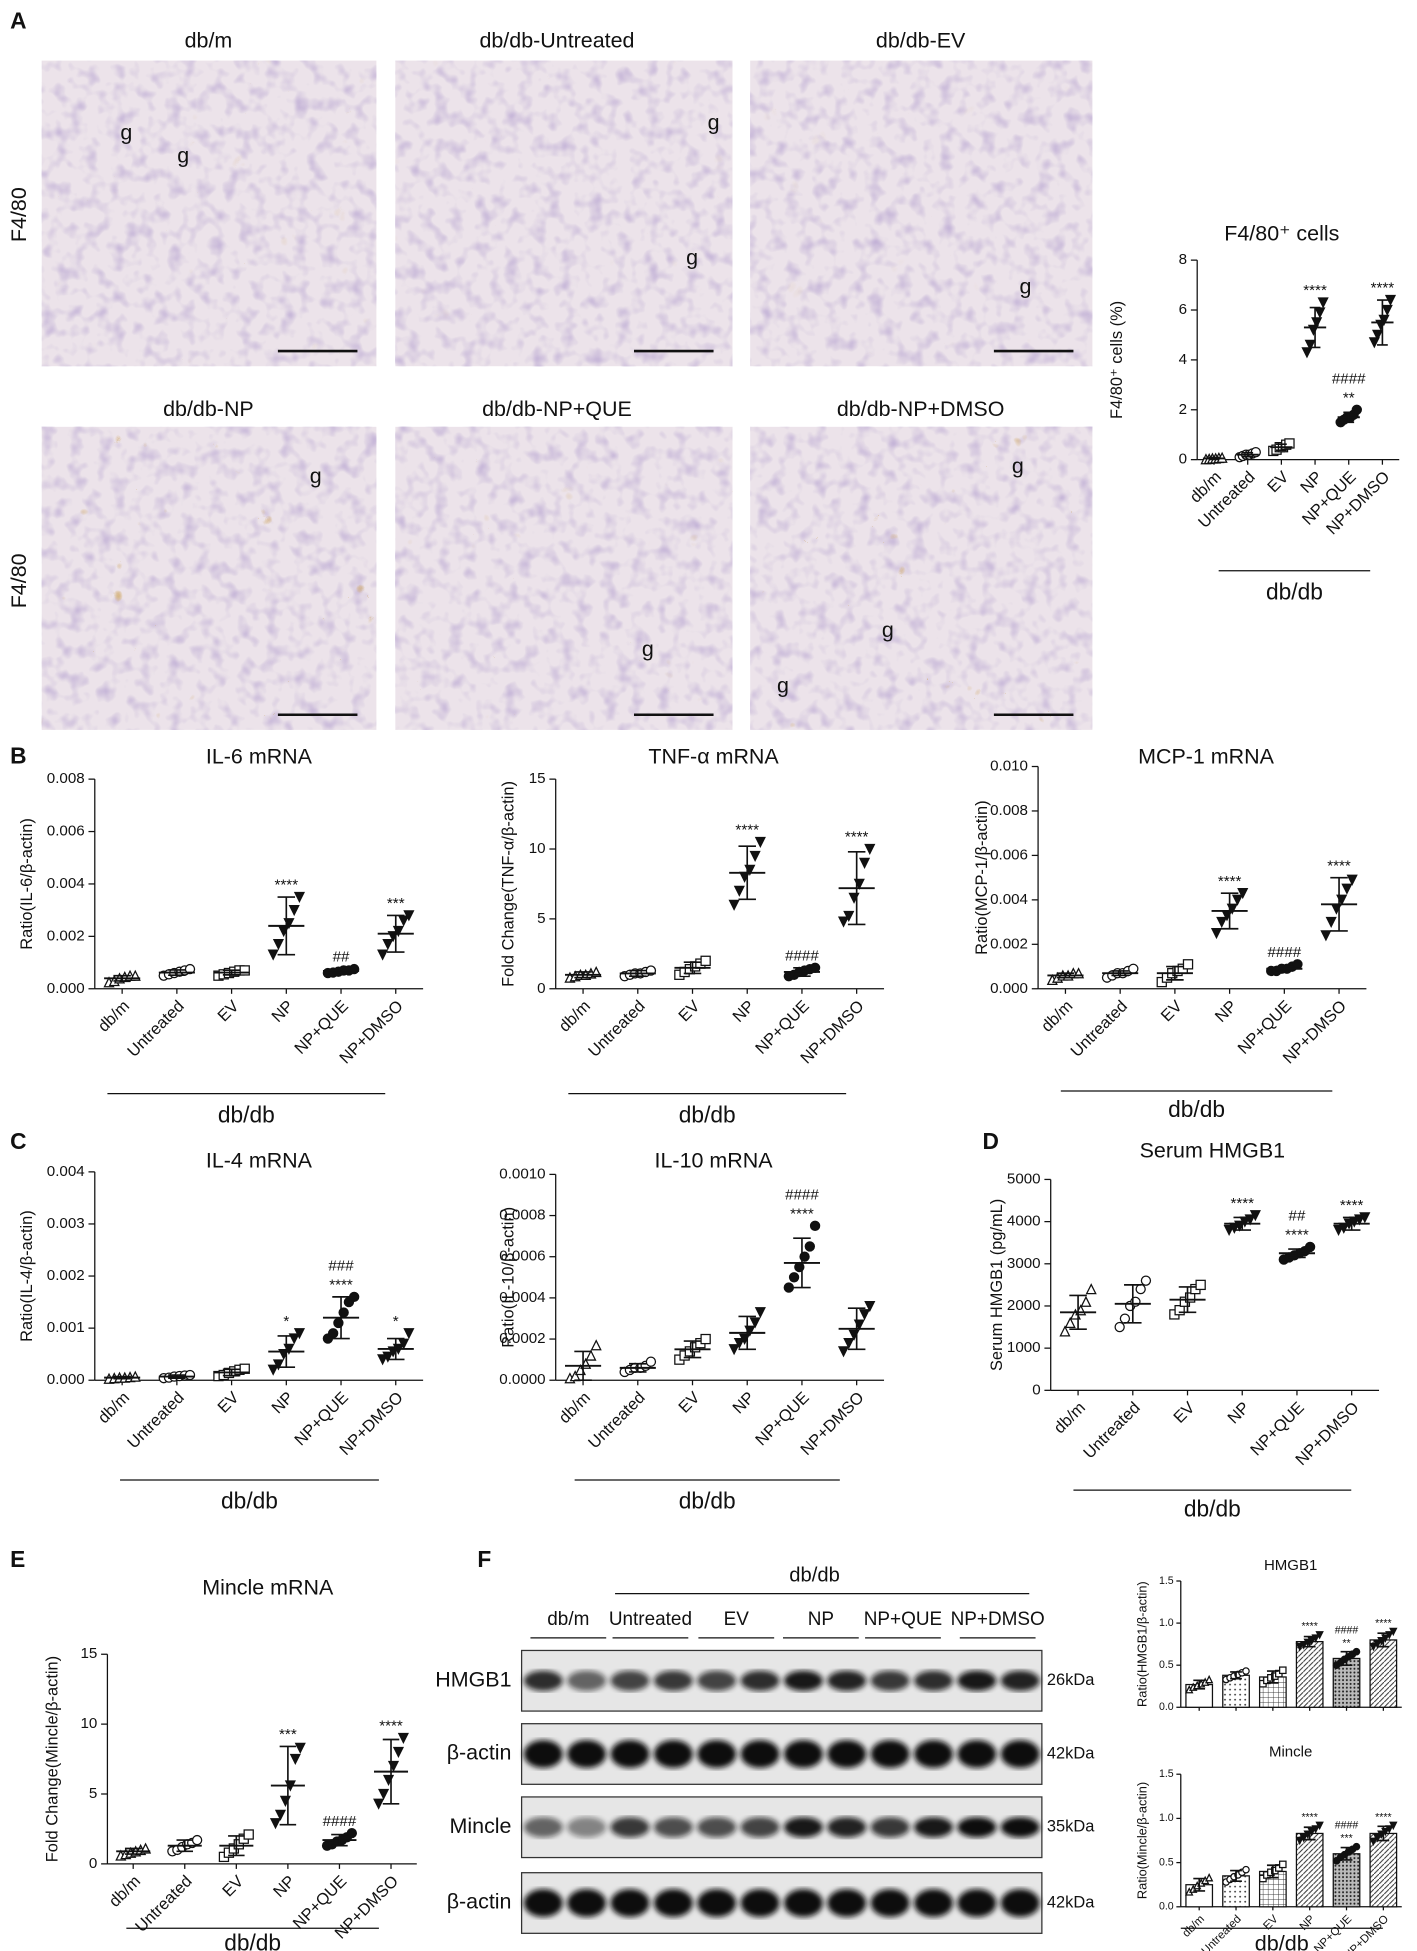 The image size is (1417, 1951). What do you see at coordinates (17, 1559) in the screenshot?
I see `panel-letter: E` at bounding box center [17, 1559].